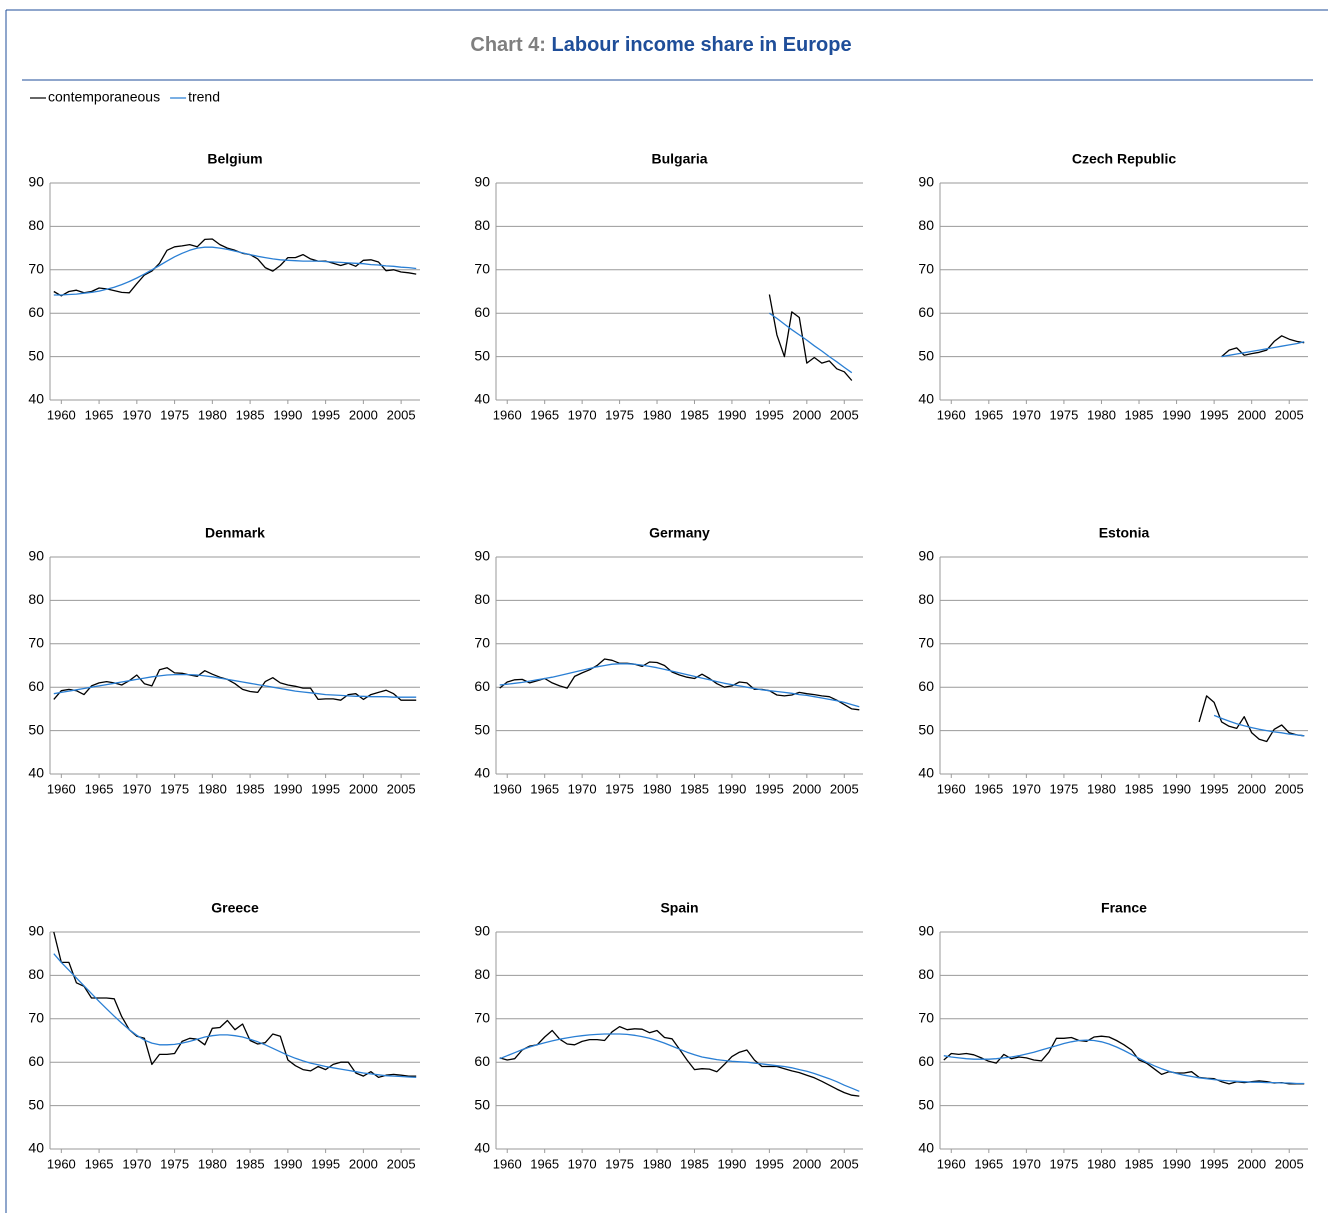 The width and height of the screenshot is (1328, 1213). What do you see at coordinates (679, 159) in the screenshot?
I see `panel-title: Bulgaria` at bounding box center [679, 159].